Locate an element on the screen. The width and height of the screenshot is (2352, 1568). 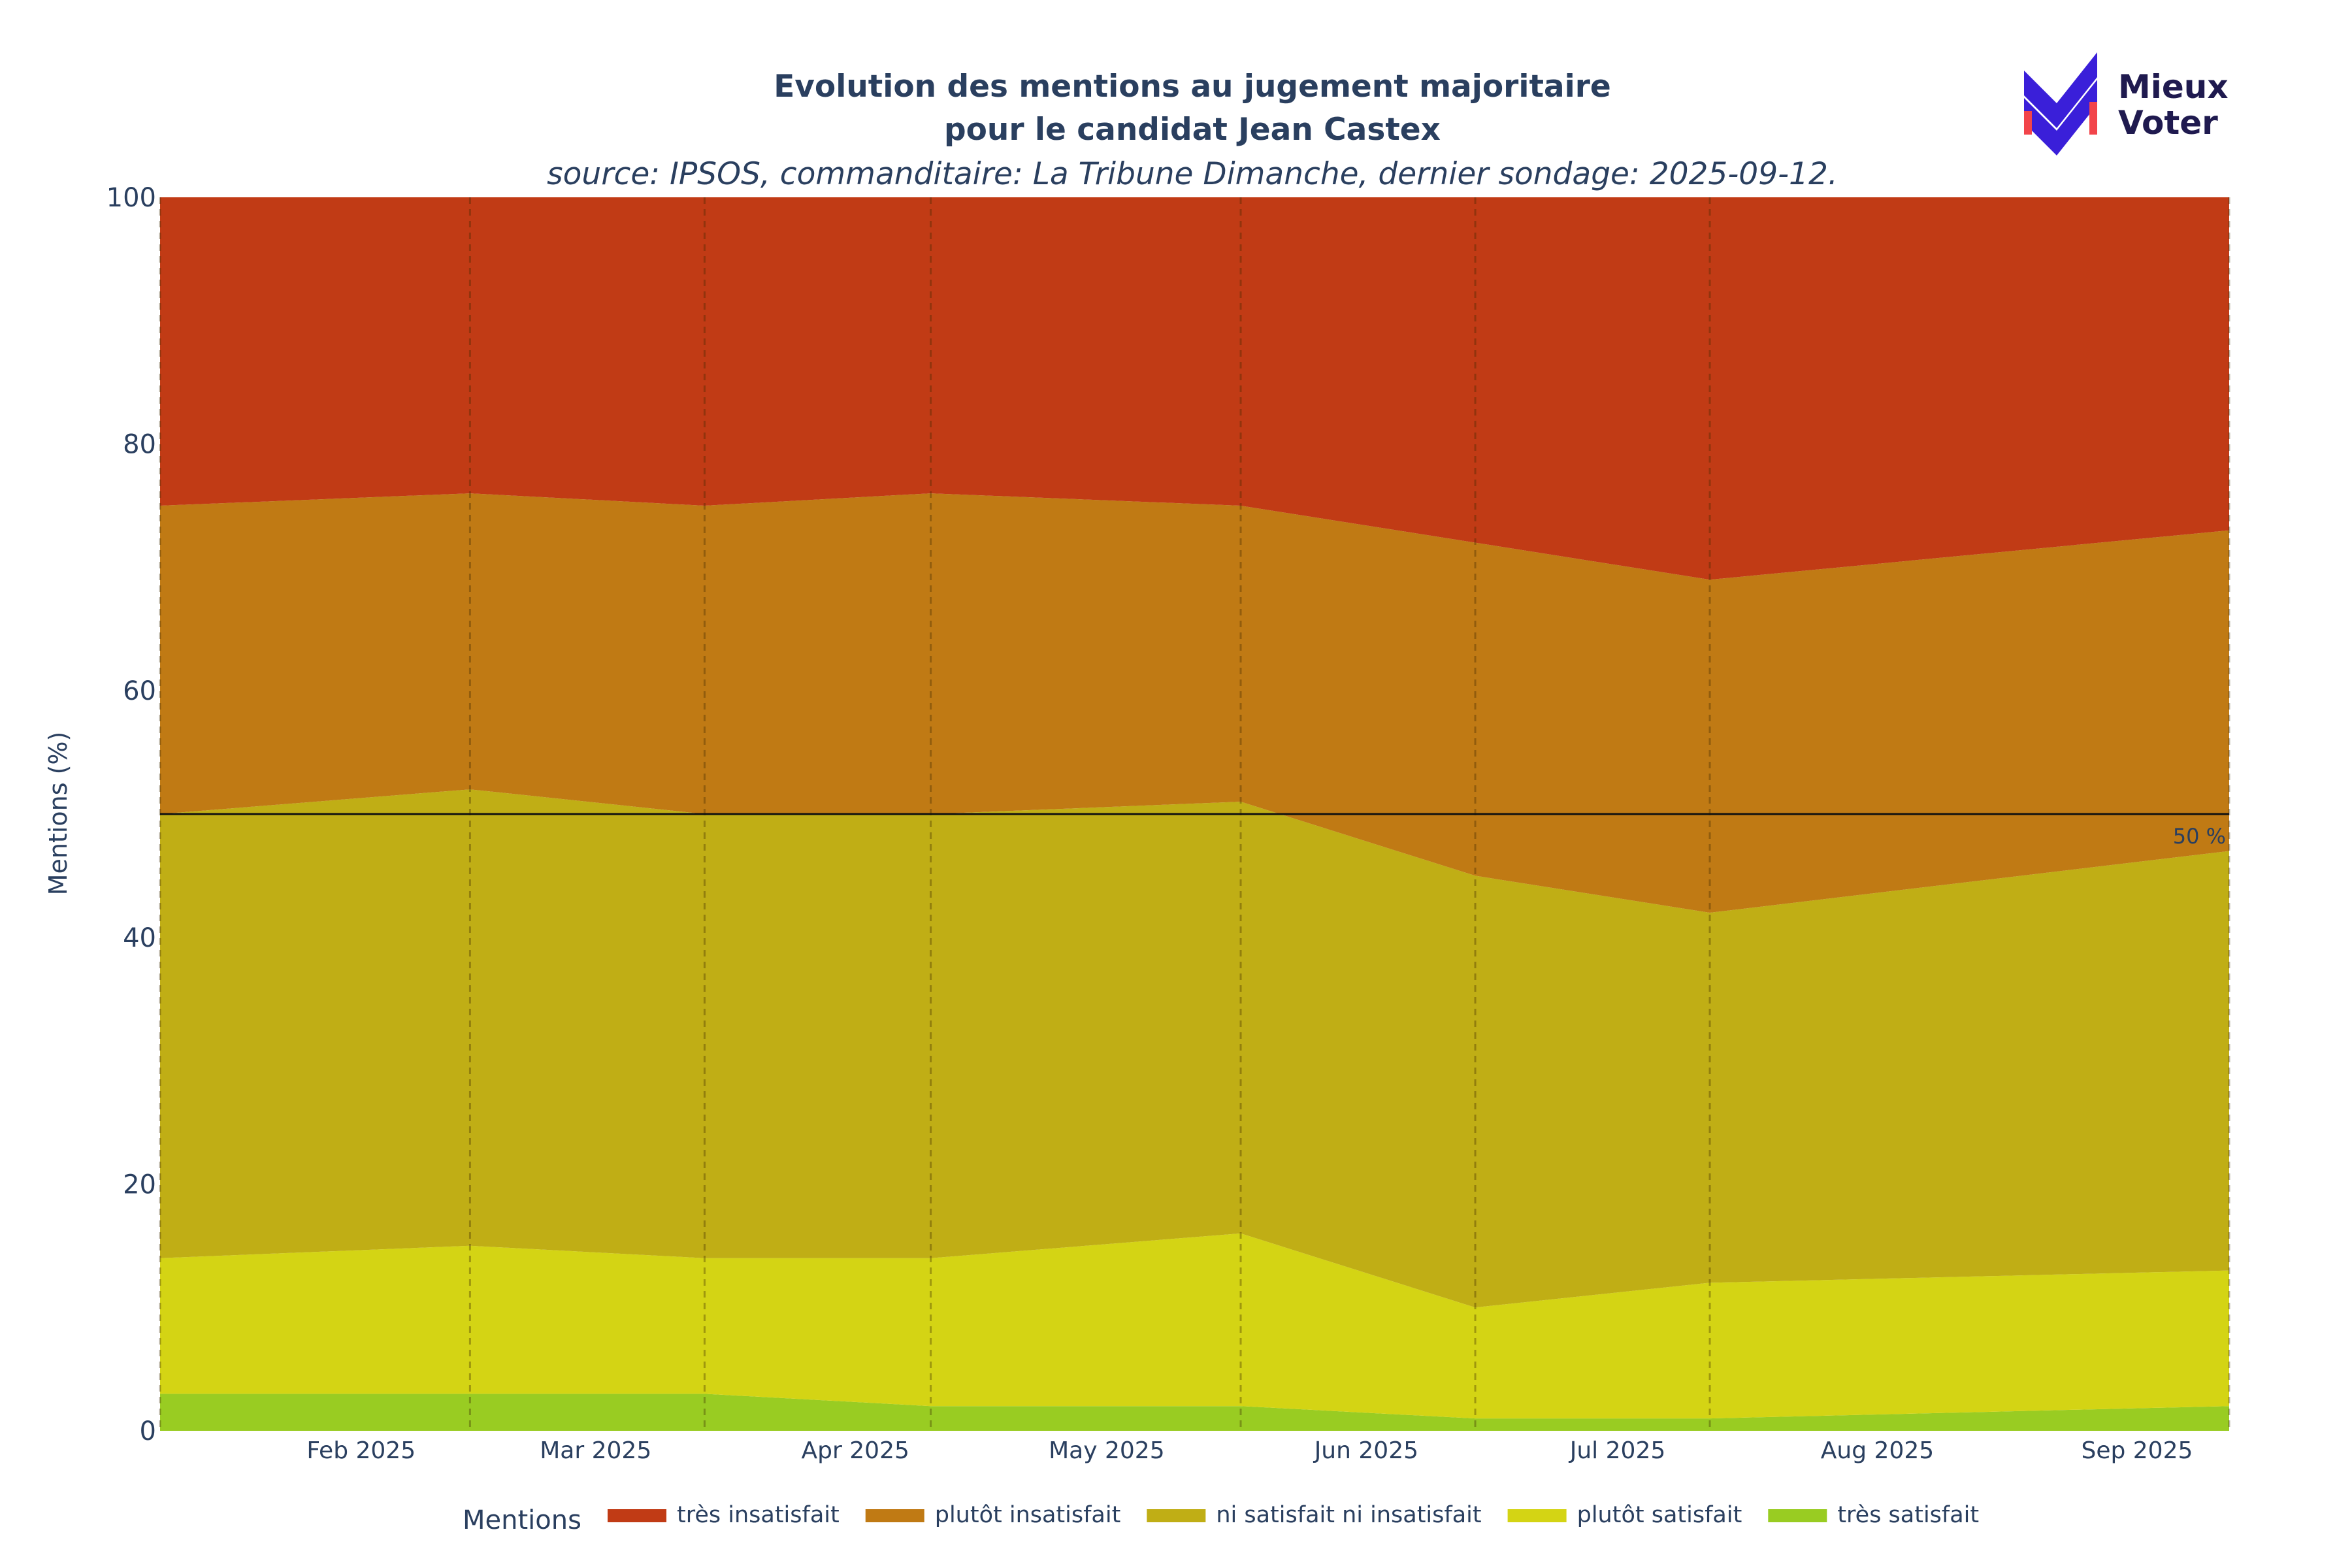
legend-item-label: très insatisfait is located at coordinates (758, 1515).